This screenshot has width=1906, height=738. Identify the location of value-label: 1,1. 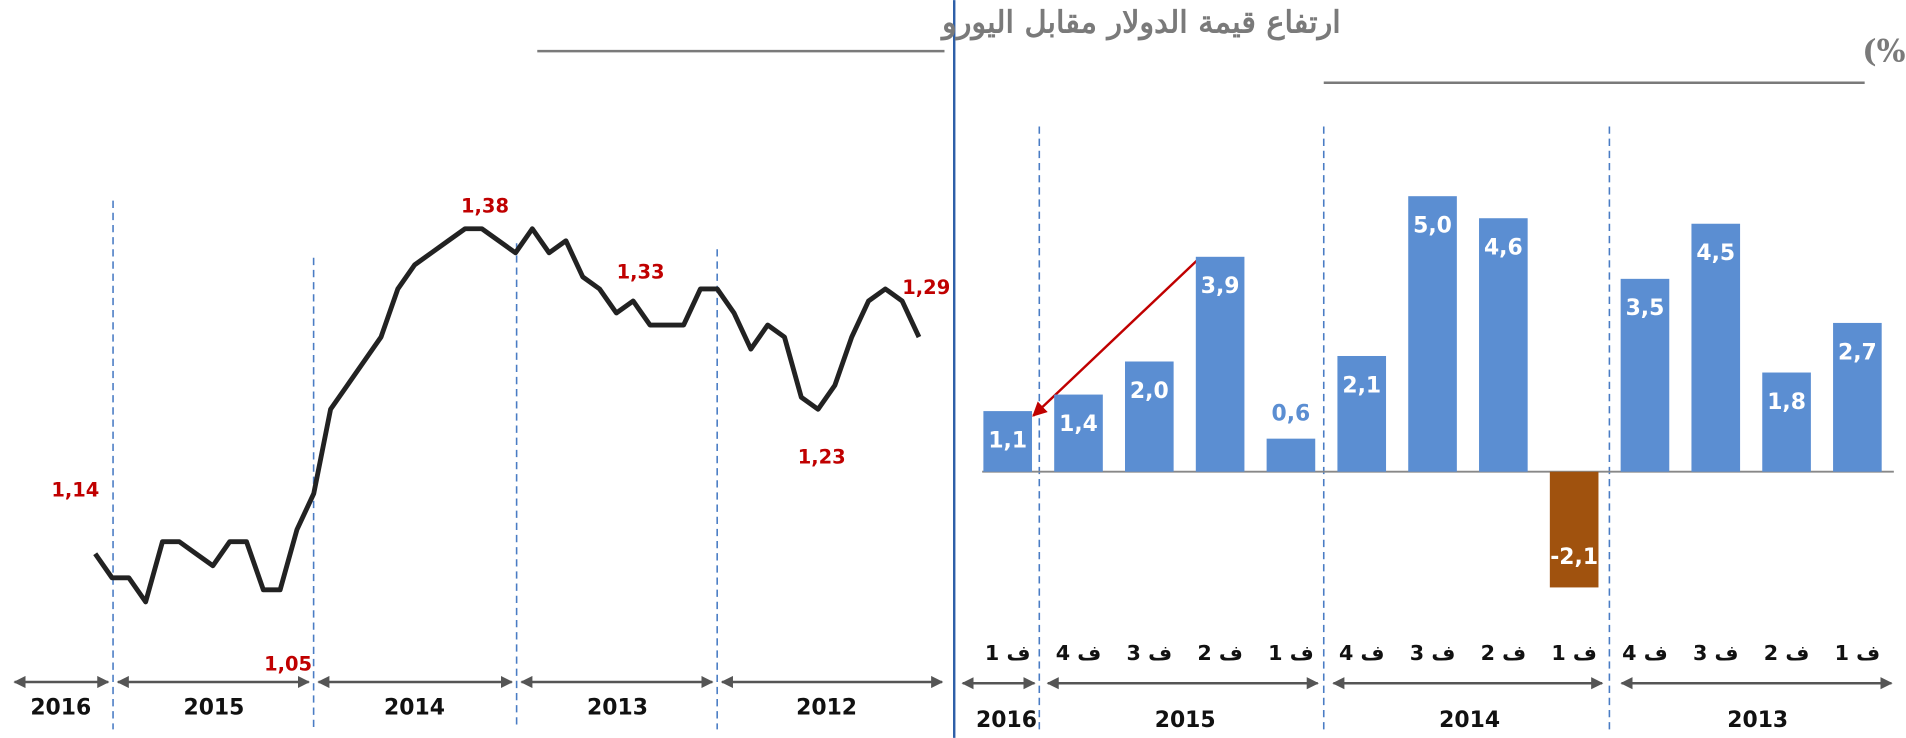
(1007, 440).